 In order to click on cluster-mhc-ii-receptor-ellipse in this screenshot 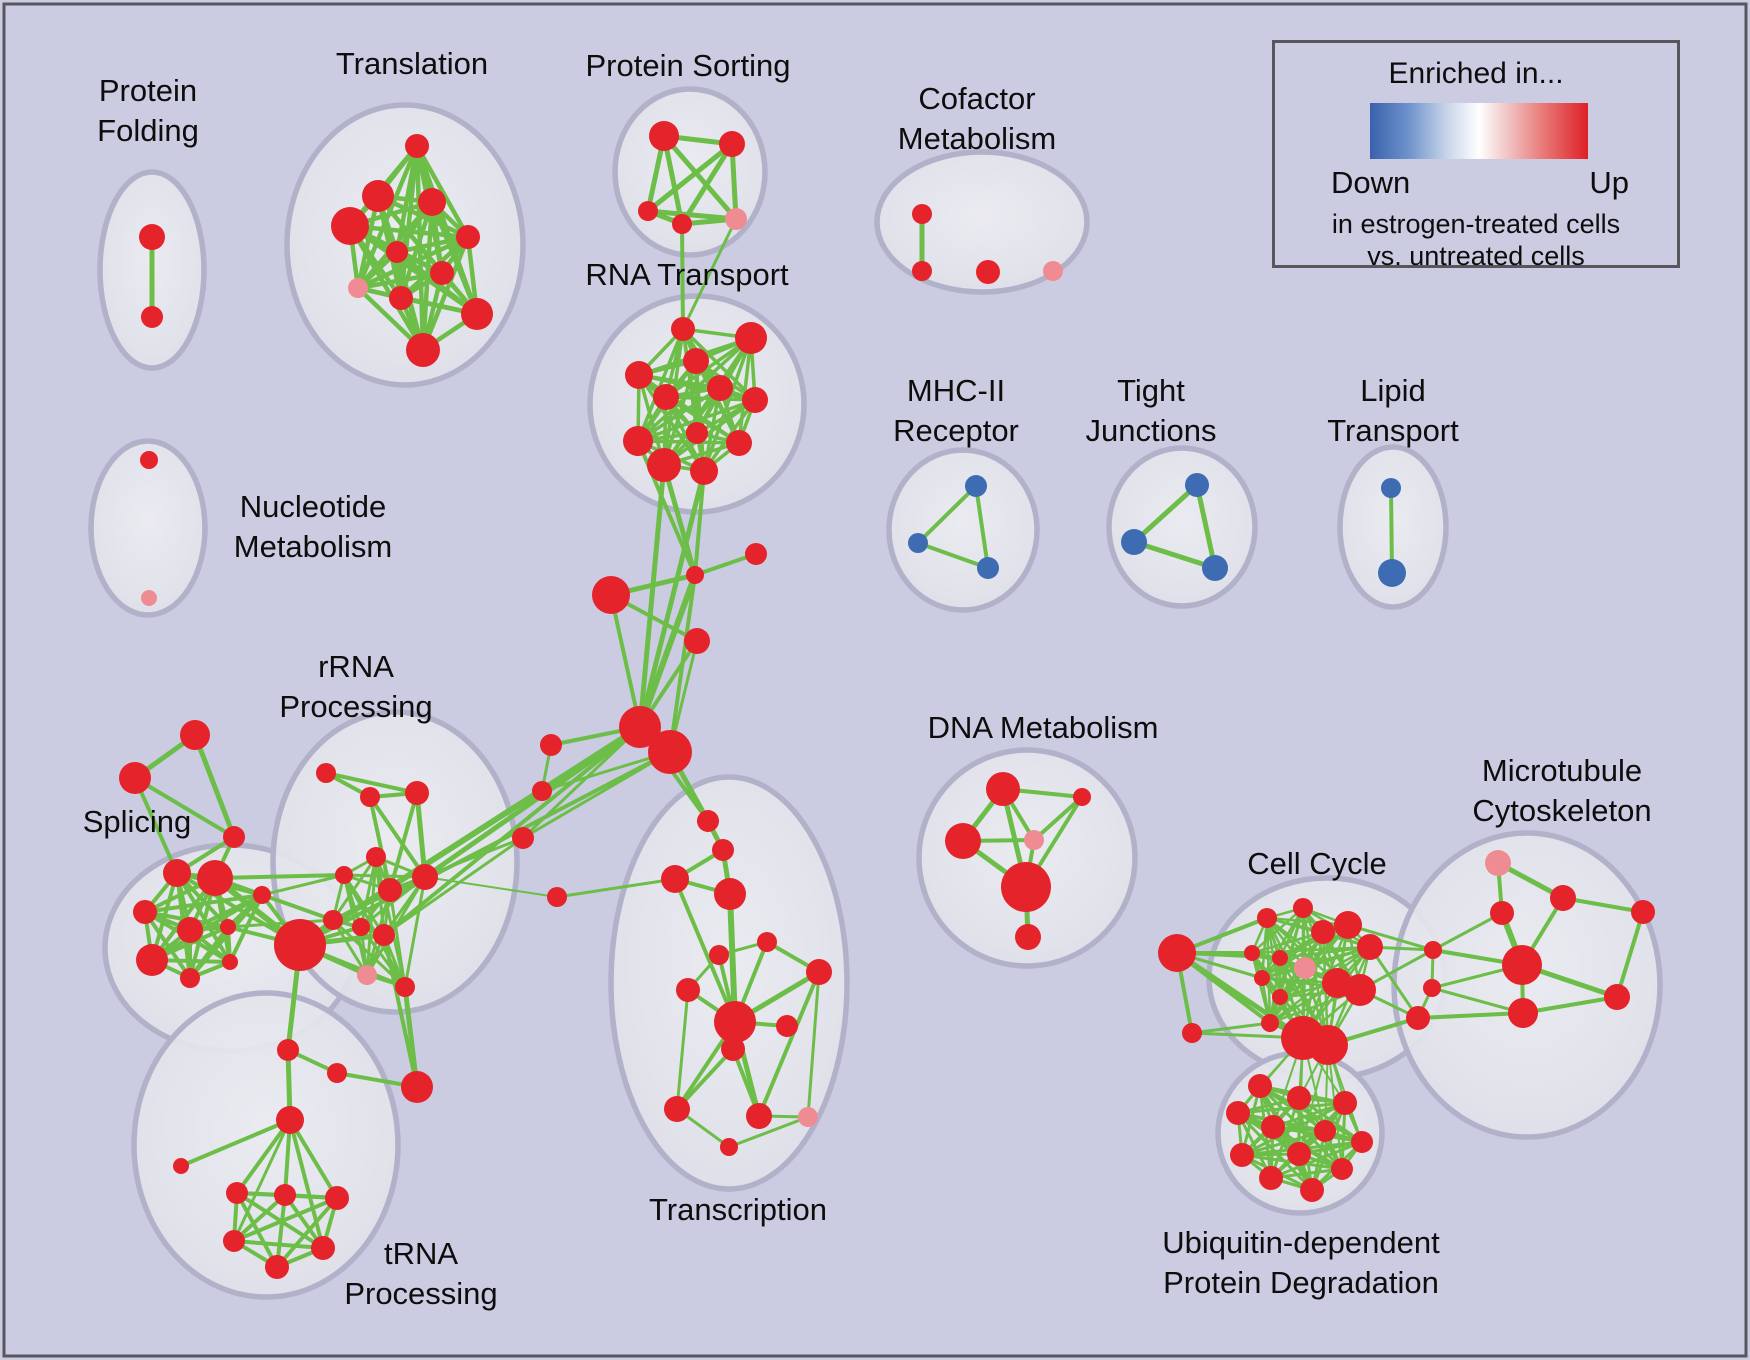, I will do `click(963, 530)`.